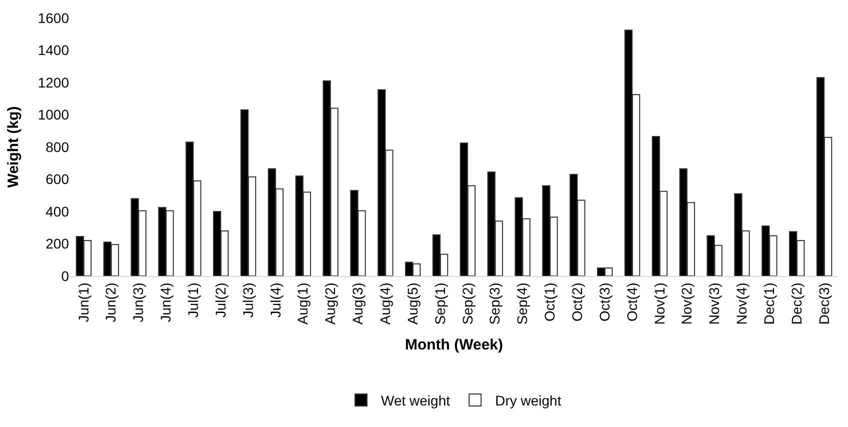 The height and width of the screenshot is (427, 848). Describe the element at coordinates (576, 302) in the screenshot. I see `x-tick-label: Oct(2)` at that location.